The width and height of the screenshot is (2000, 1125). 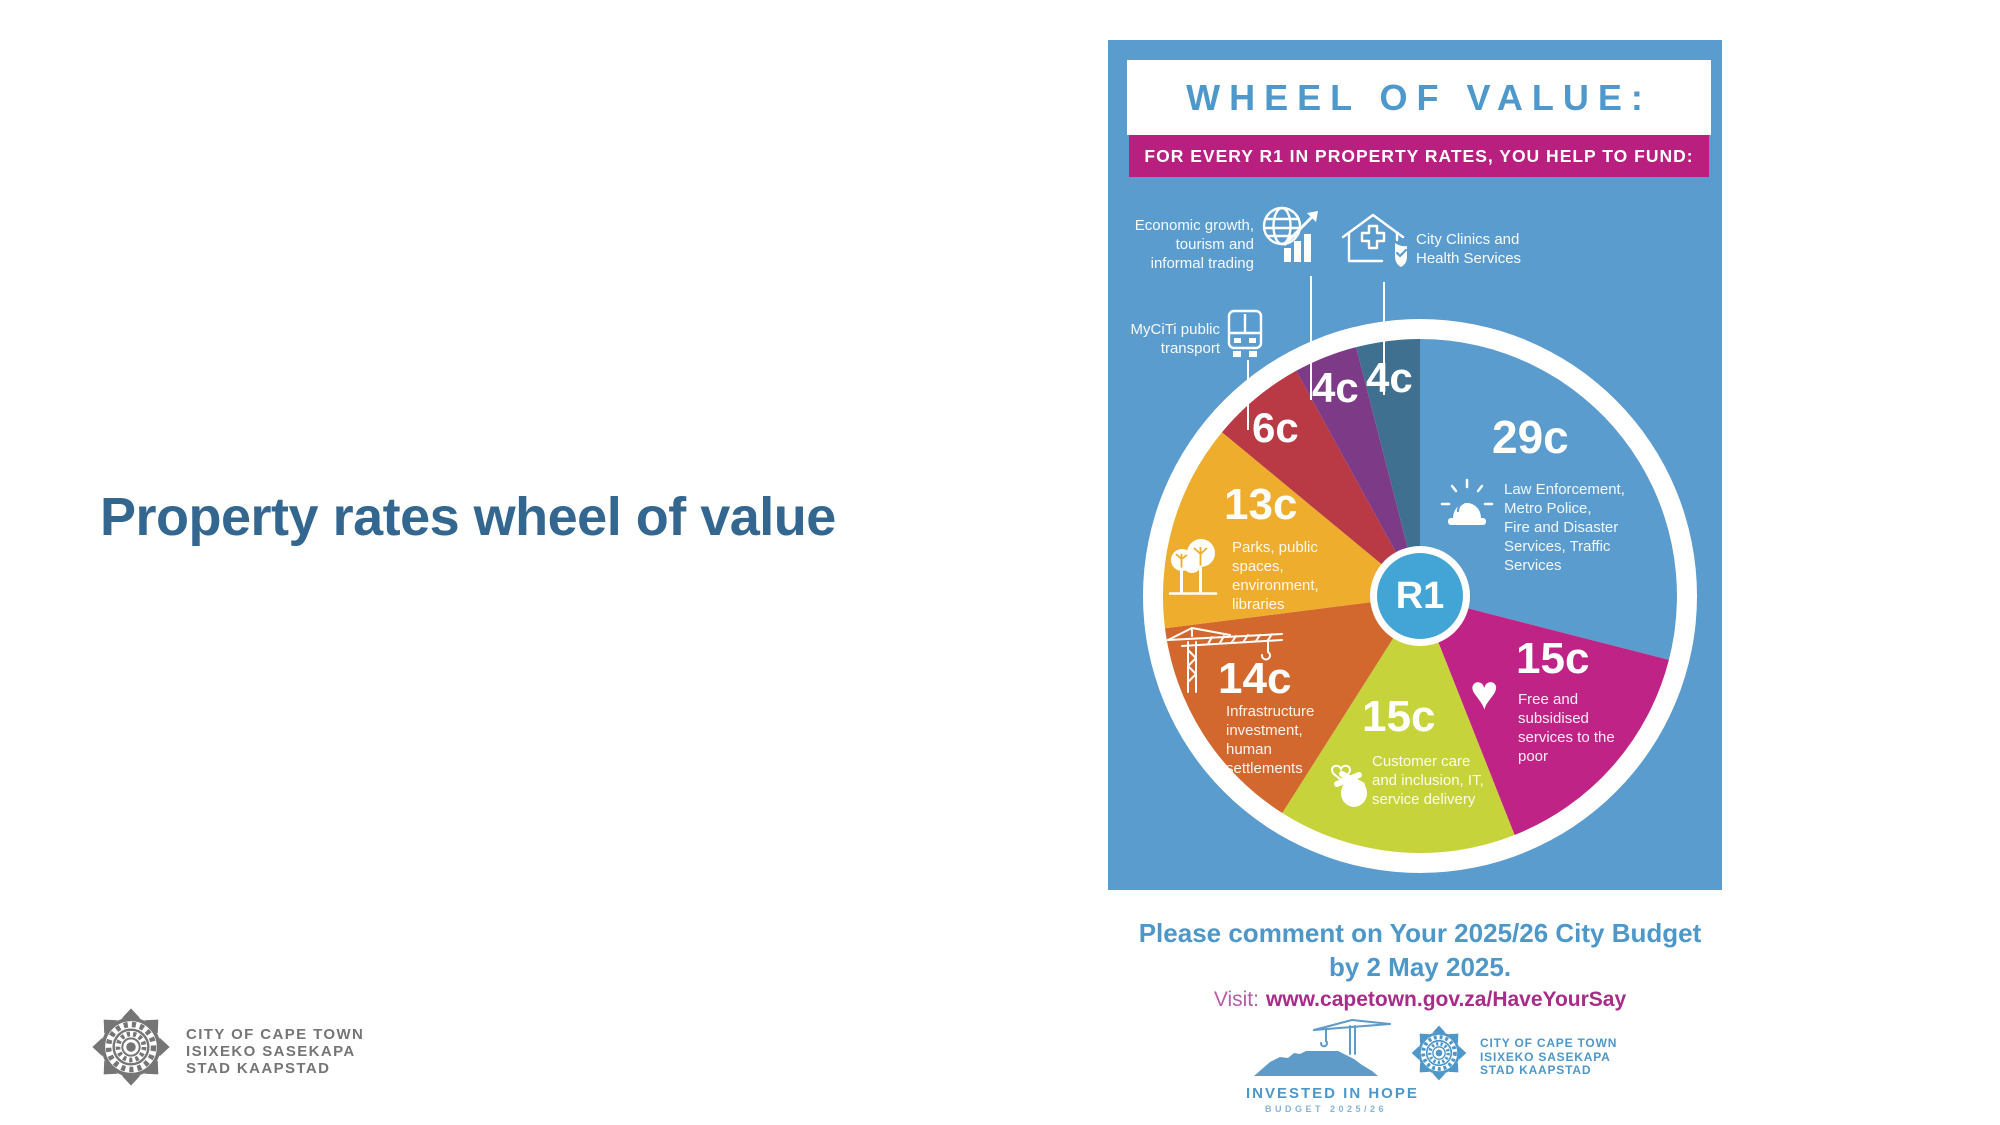 What do you see at coordinates (1350, 782) in the screenshot?
I see `finger-heart-icon` at bounding box center [1350, 782].